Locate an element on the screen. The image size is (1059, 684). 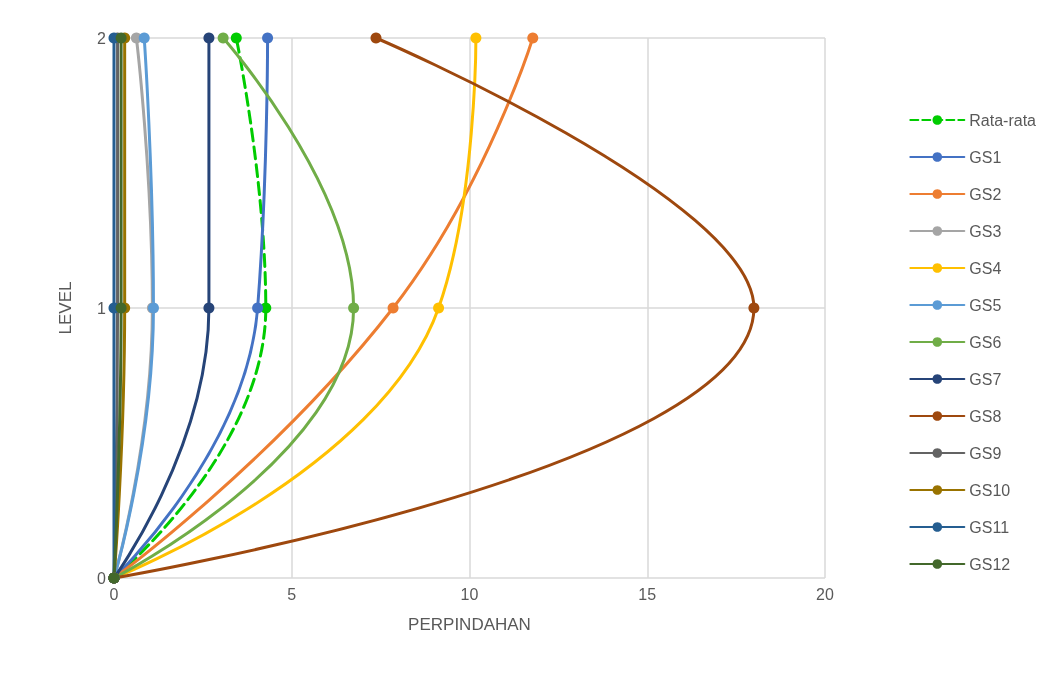
legend-label: GS3 is located at coordinates (985, 231).